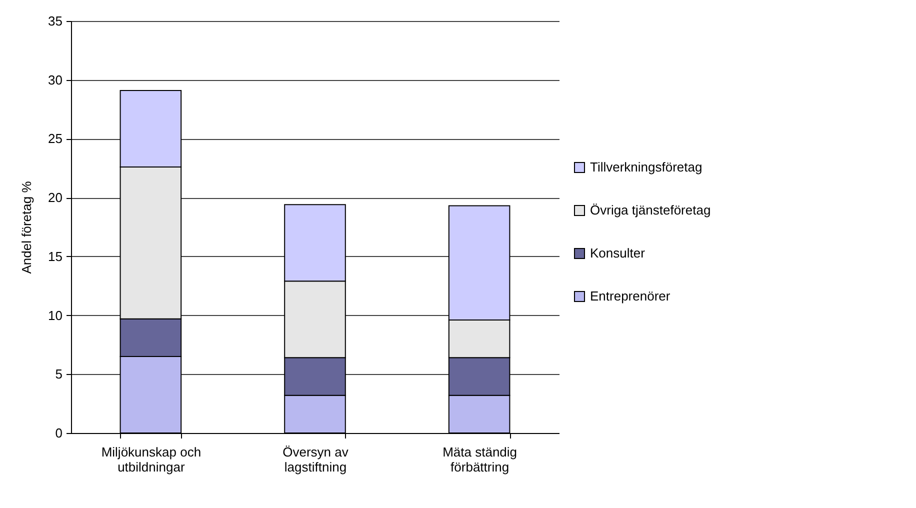  I want to click on y-tick-label: 5, so click(58, 374).